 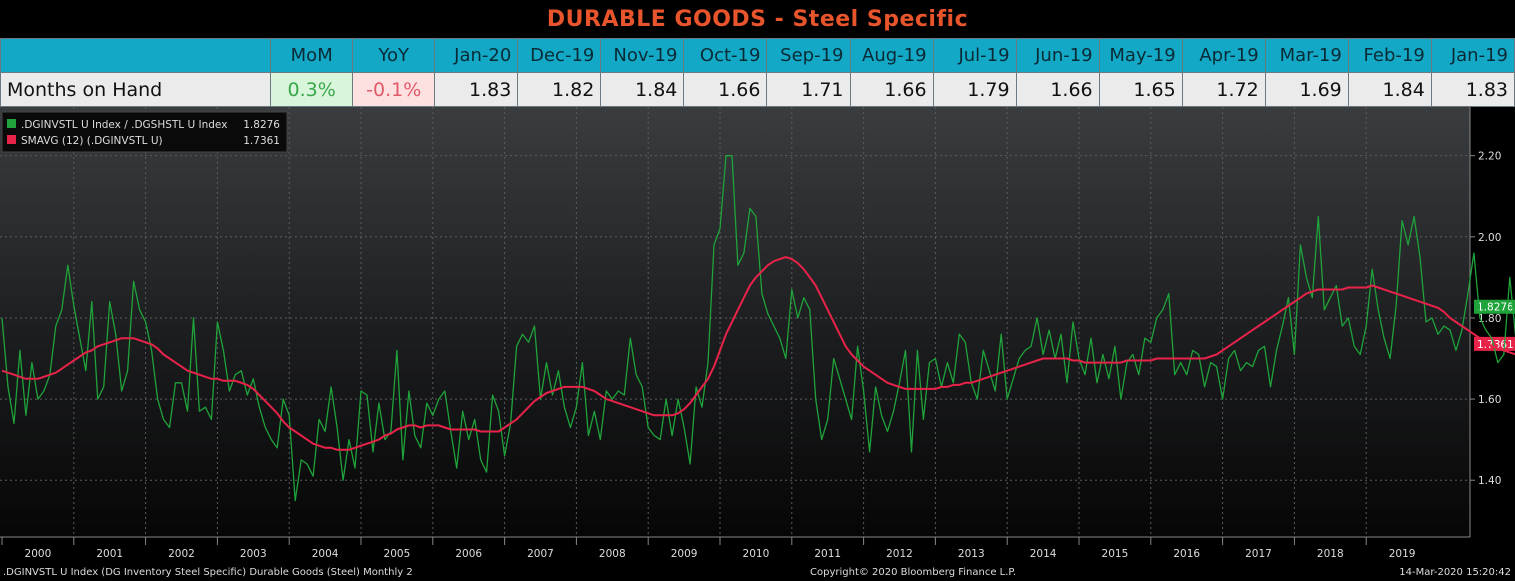 I want to click on x-tick-label: 2017, so click(x=1258, y=554).